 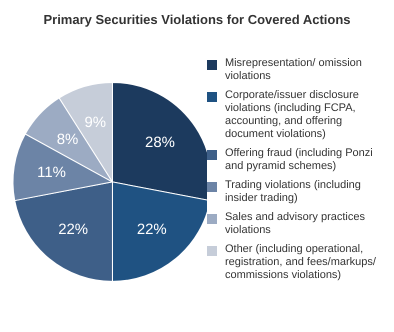 What do you see at coordinates (293, 192) in the screenshot?
I see `legend-label: Trading violations (including insider trading)` at bounding box center [293, 192].